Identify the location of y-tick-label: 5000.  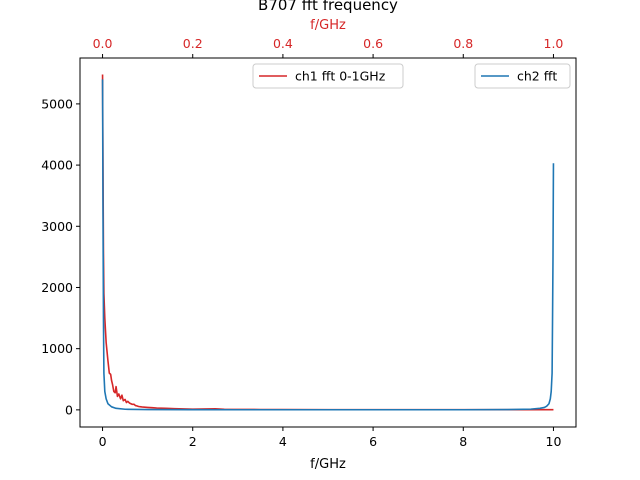
(57, 103).